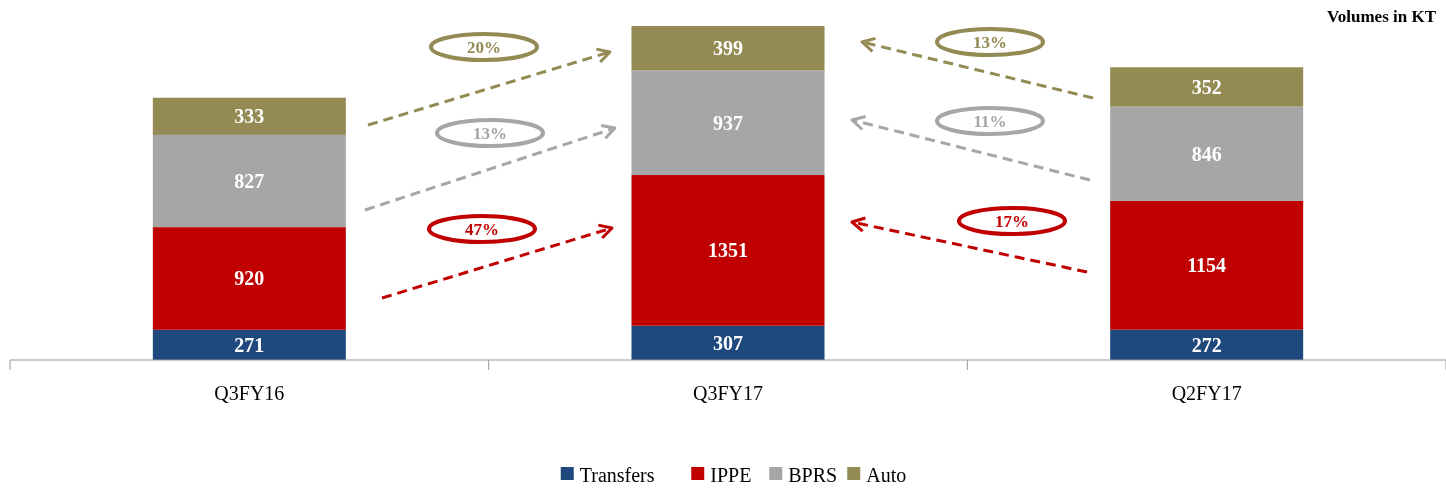  I want to click on data-label: 937, so click(728, 122).